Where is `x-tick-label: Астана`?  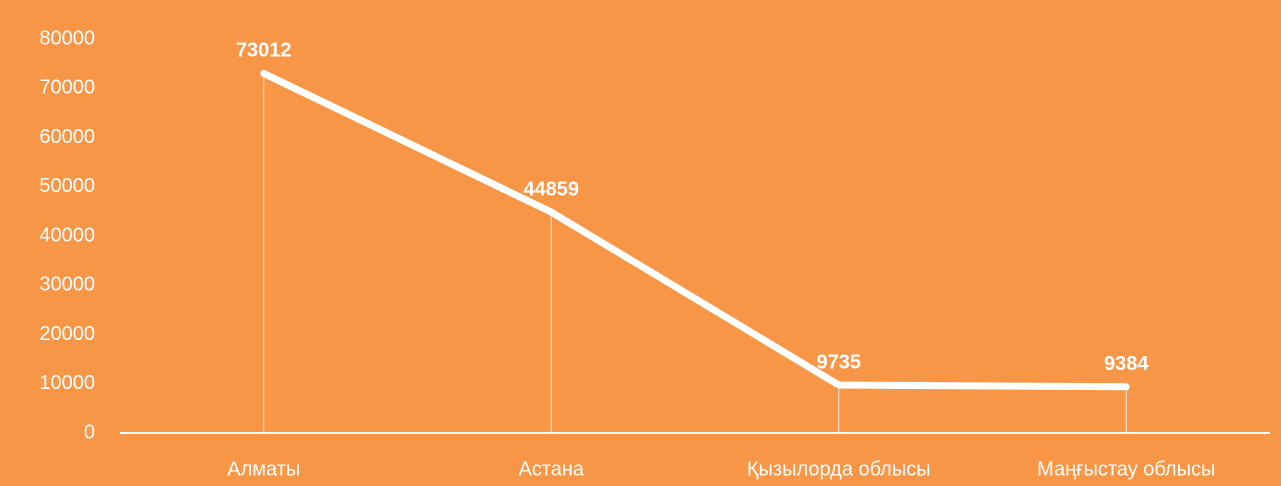
x-tick-label: Астана is located at coordinates (551, 469).